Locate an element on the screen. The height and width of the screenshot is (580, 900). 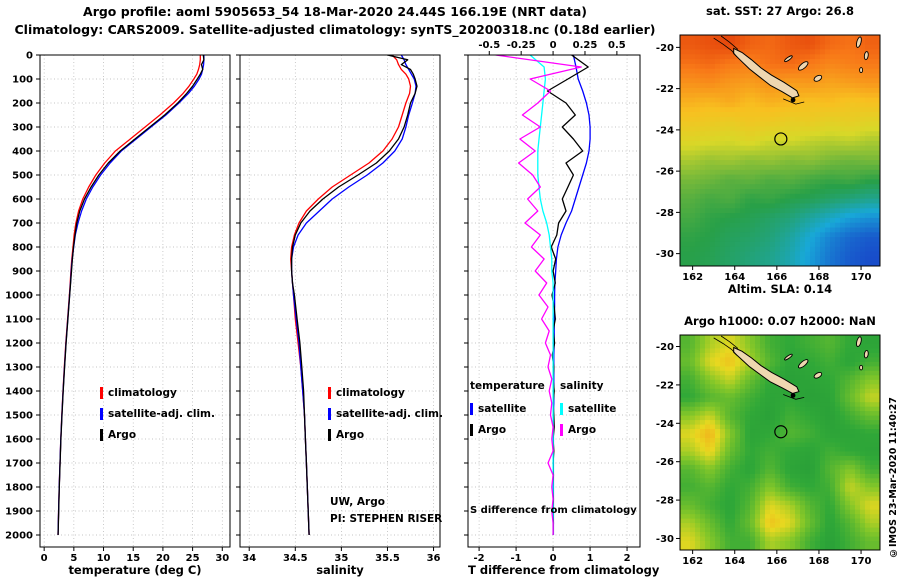
svg-text: 1600 is located at coordinates (19, 440).